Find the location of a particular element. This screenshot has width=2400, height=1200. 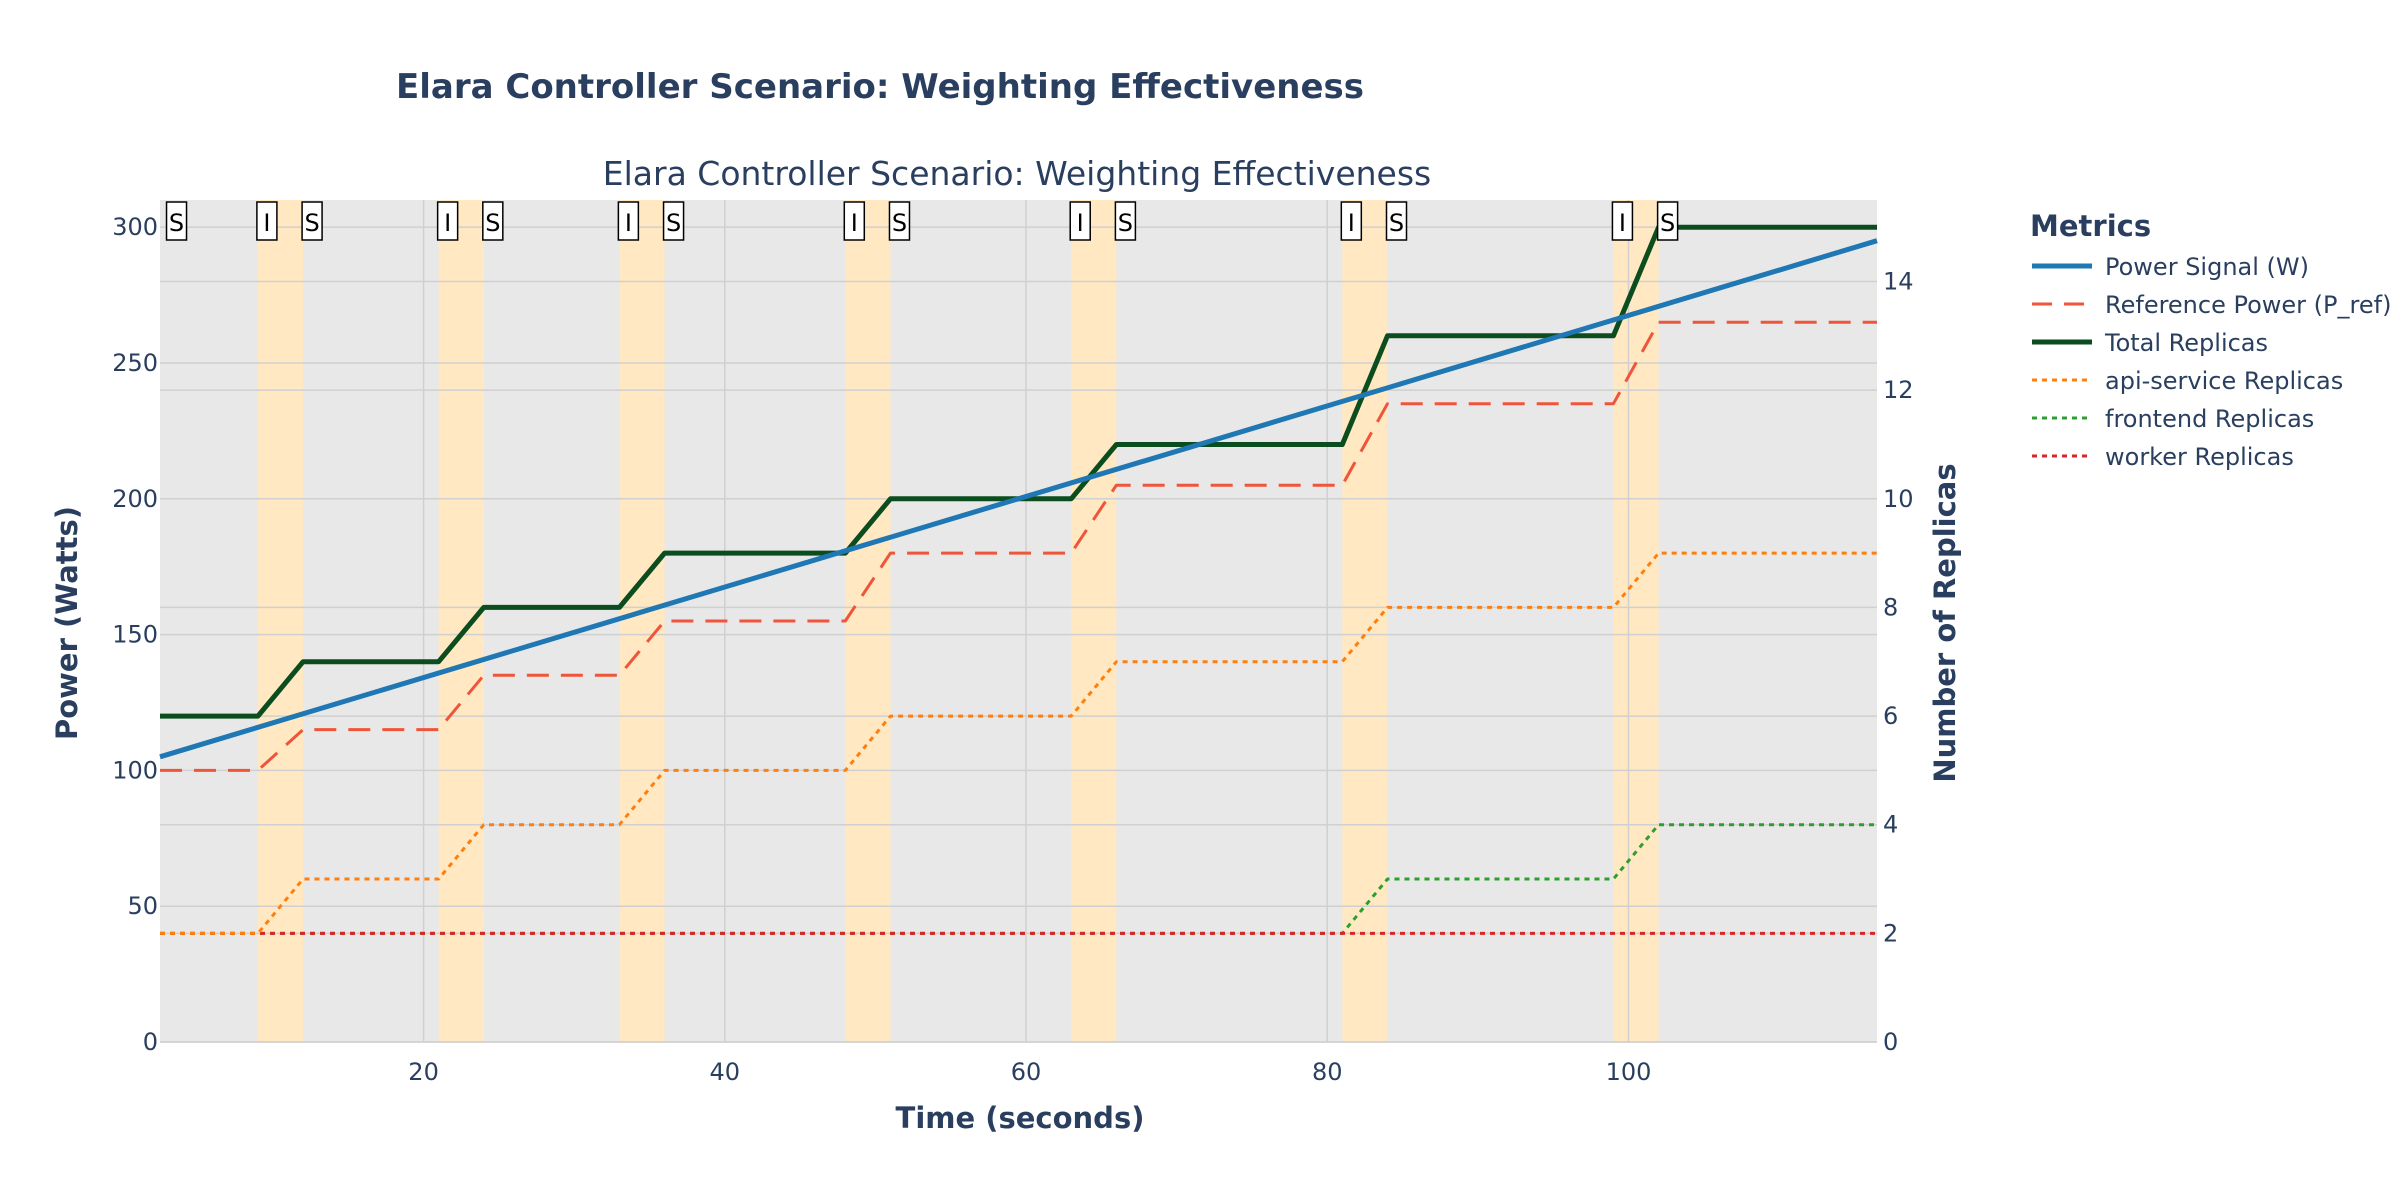

event-marker-6: S is located at coordinates (673, 221).